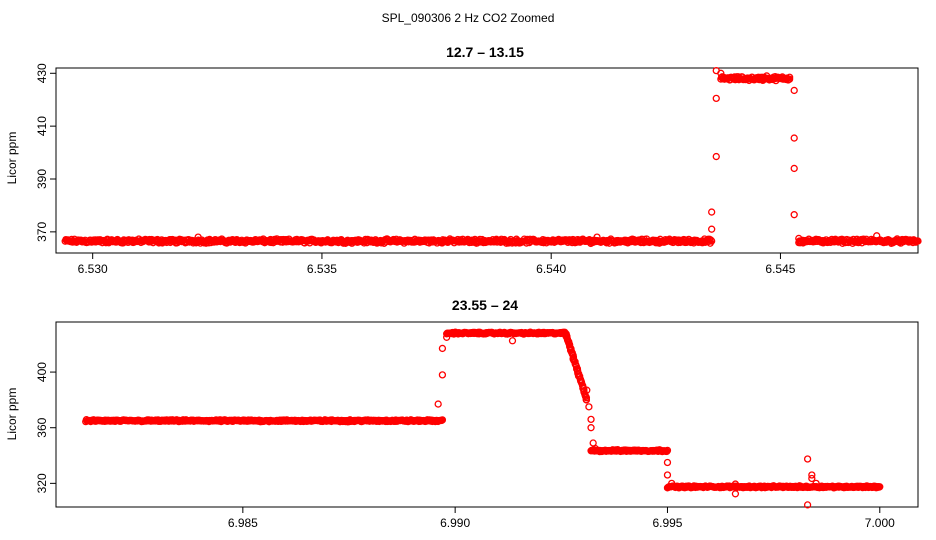  What do you see at coordinates (42, 372) in the screenshot?
I see `y-tick-label: 400` at bounding box center [42, 372].